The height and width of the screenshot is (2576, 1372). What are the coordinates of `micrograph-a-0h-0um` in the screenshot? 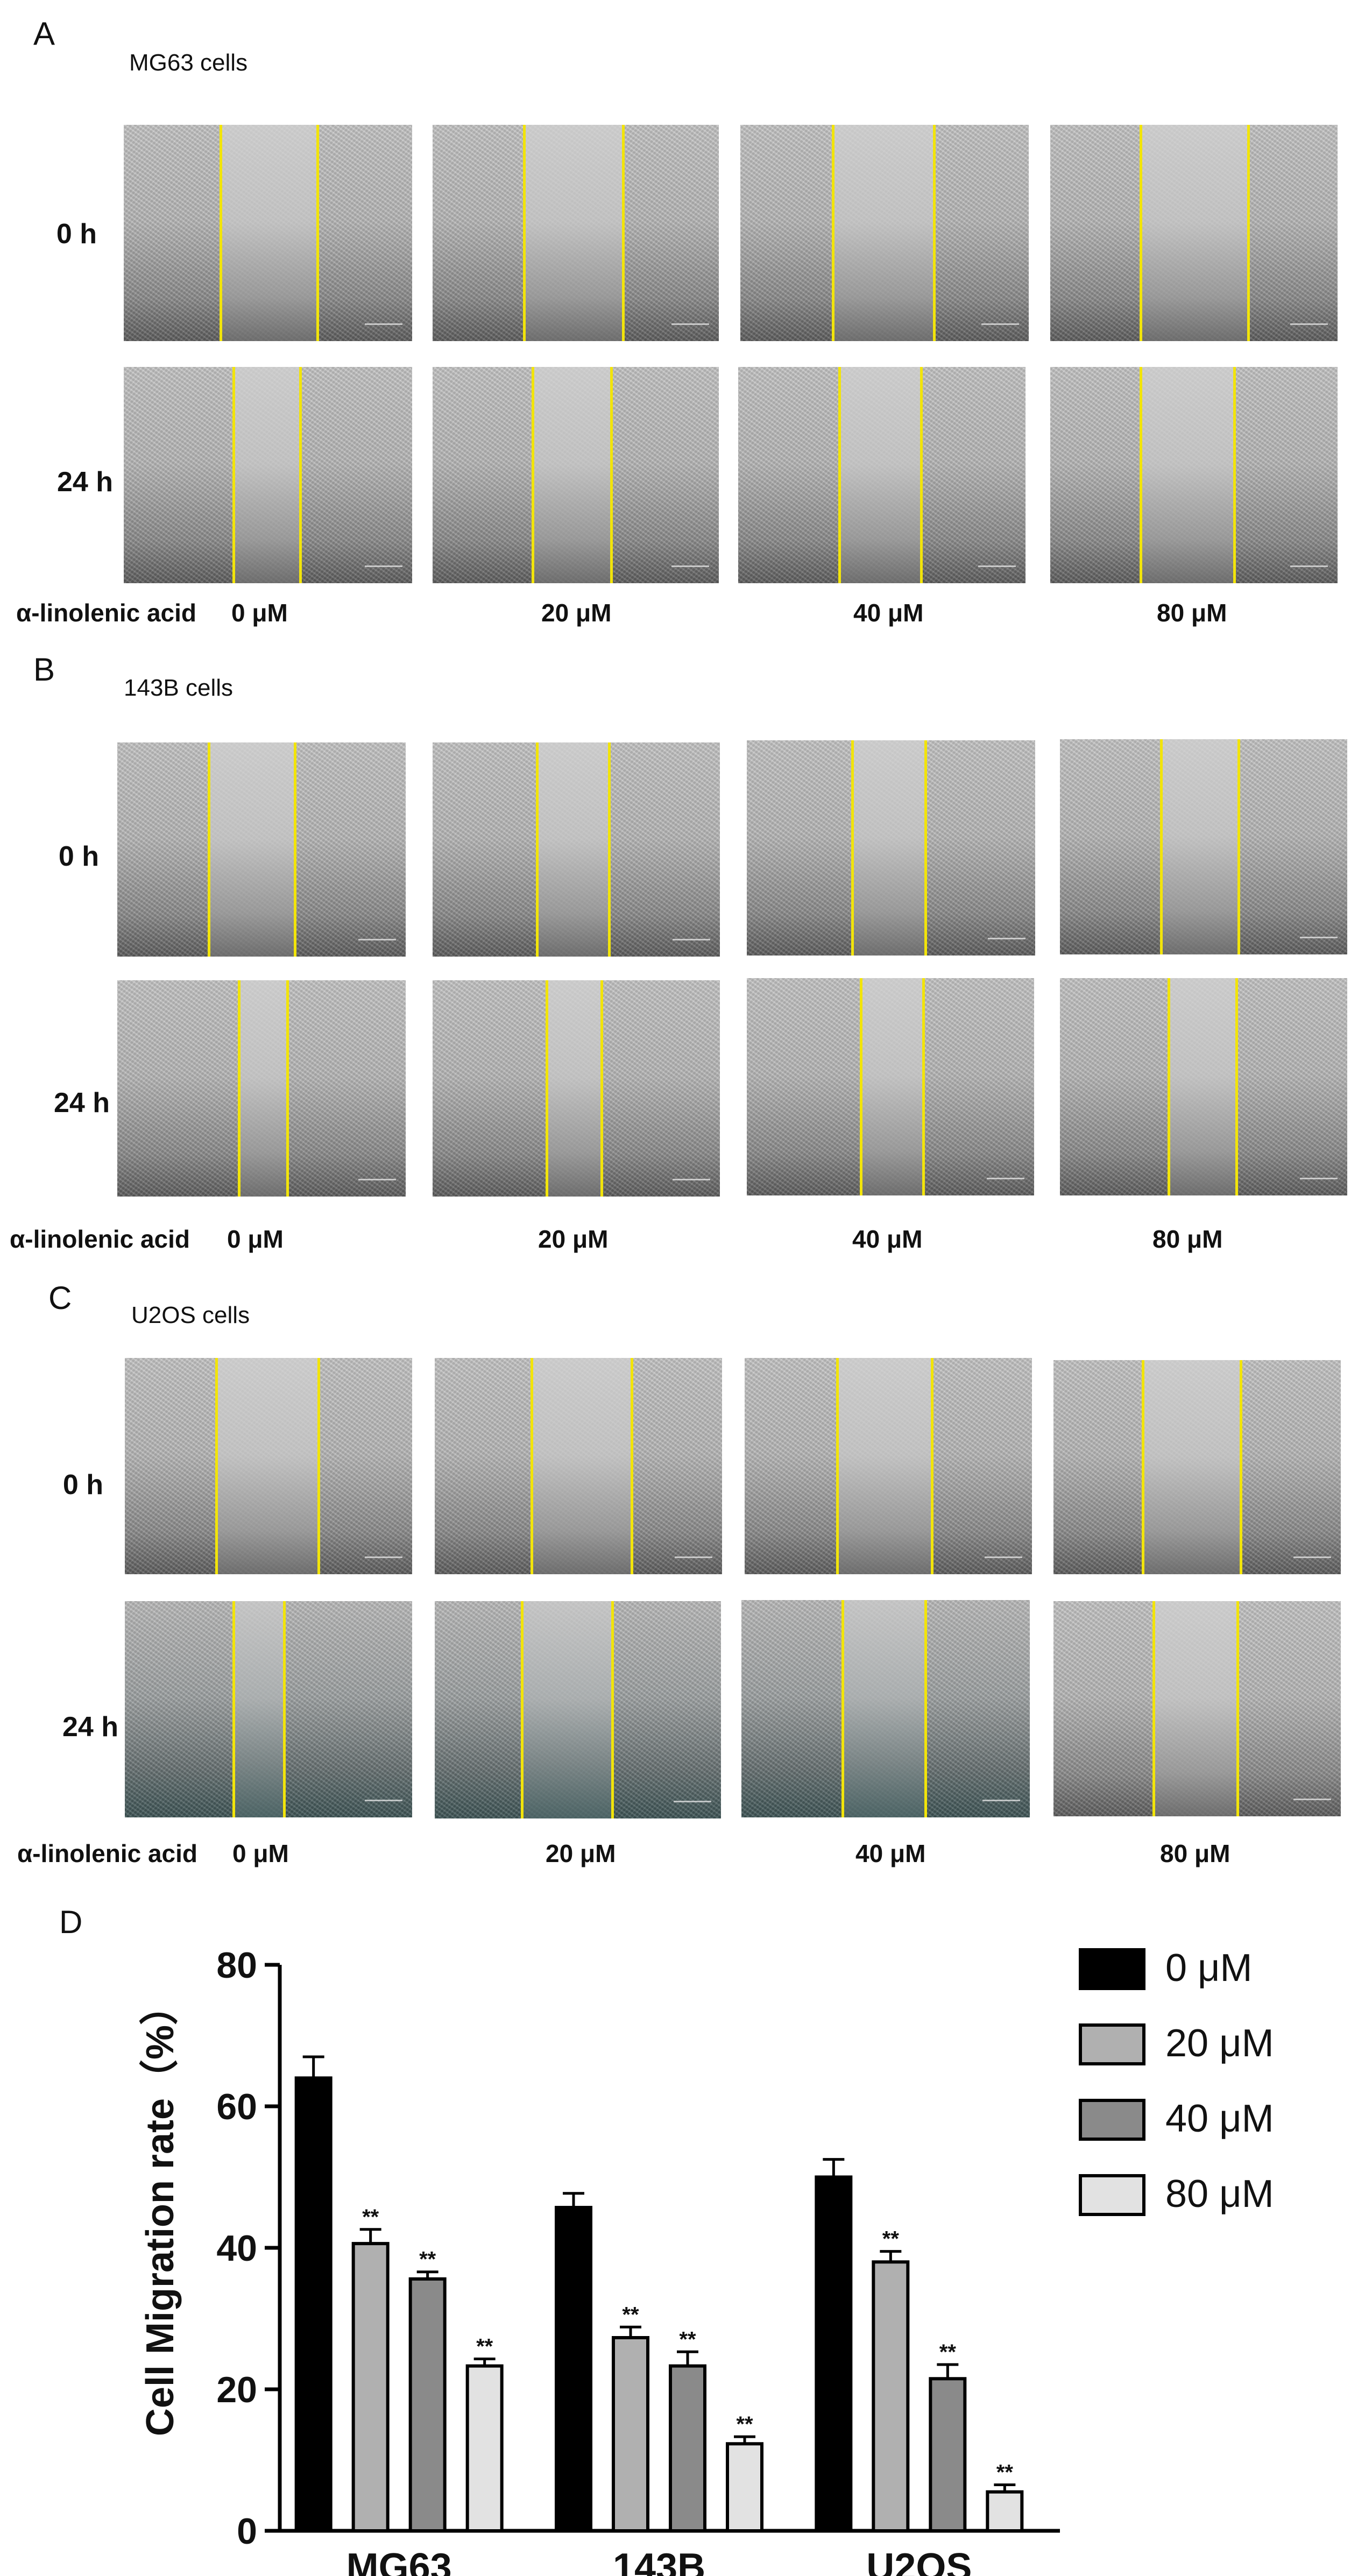 It's located at (268, 233).